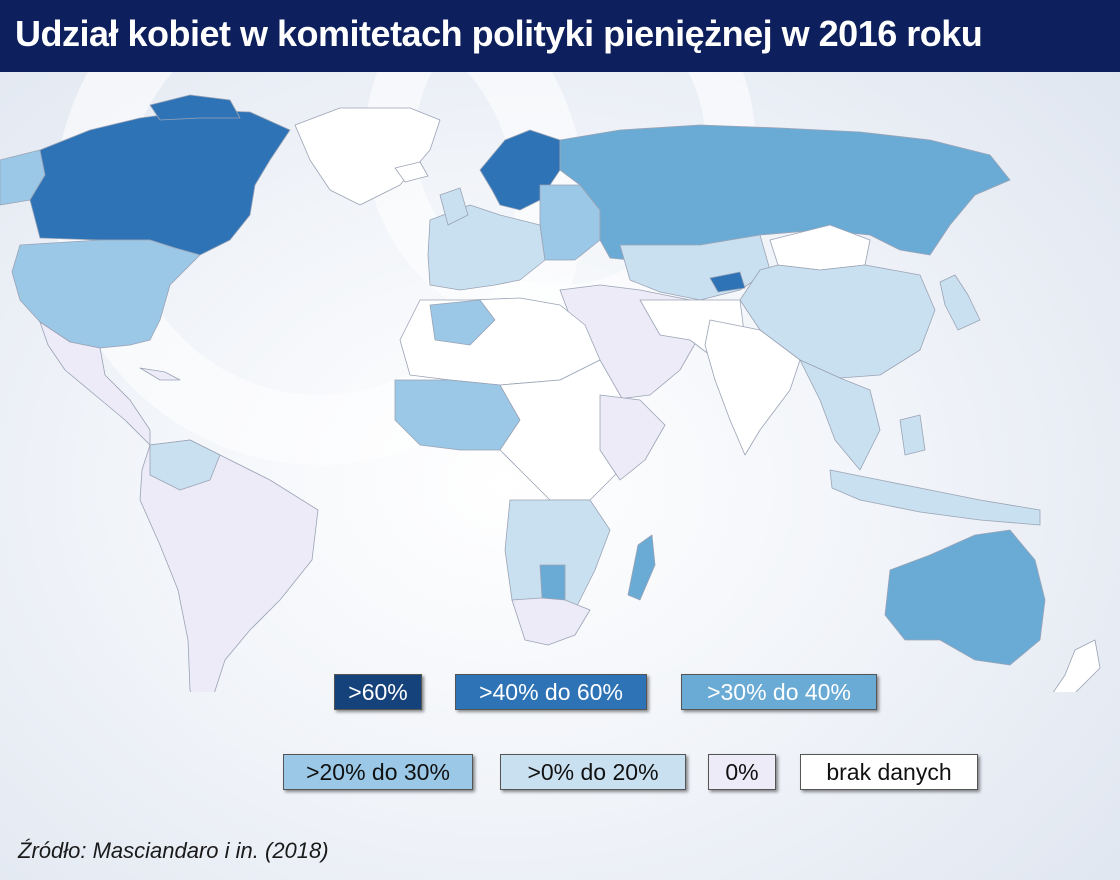 This screenshot has width=1120, height=880. Describe the element at coordinates (411, 172) in the screenshot. I see `region-iceland` at that location.